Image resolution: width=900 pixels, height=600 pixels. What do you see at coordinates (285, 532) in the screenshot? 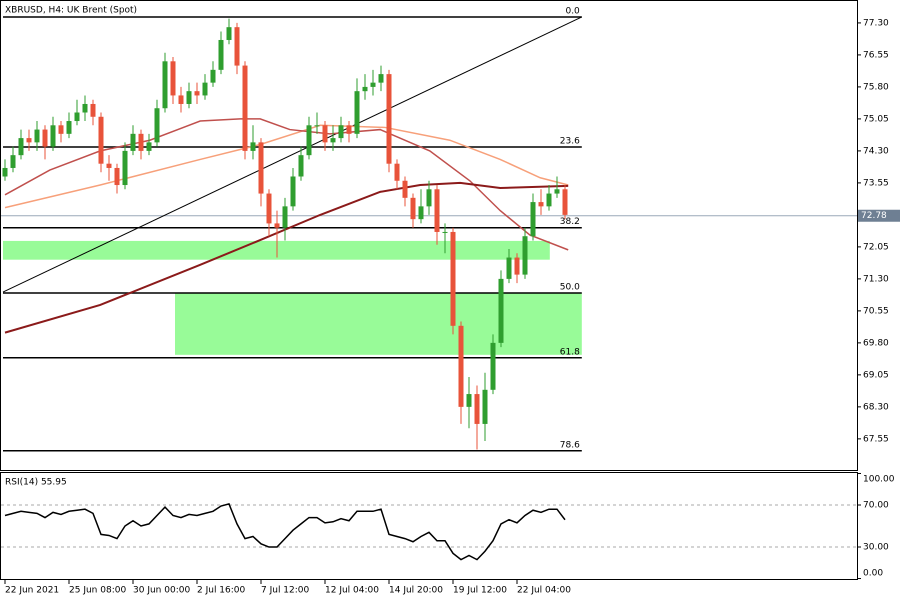
I see `rsi-line` at bounding box center [285, 532].